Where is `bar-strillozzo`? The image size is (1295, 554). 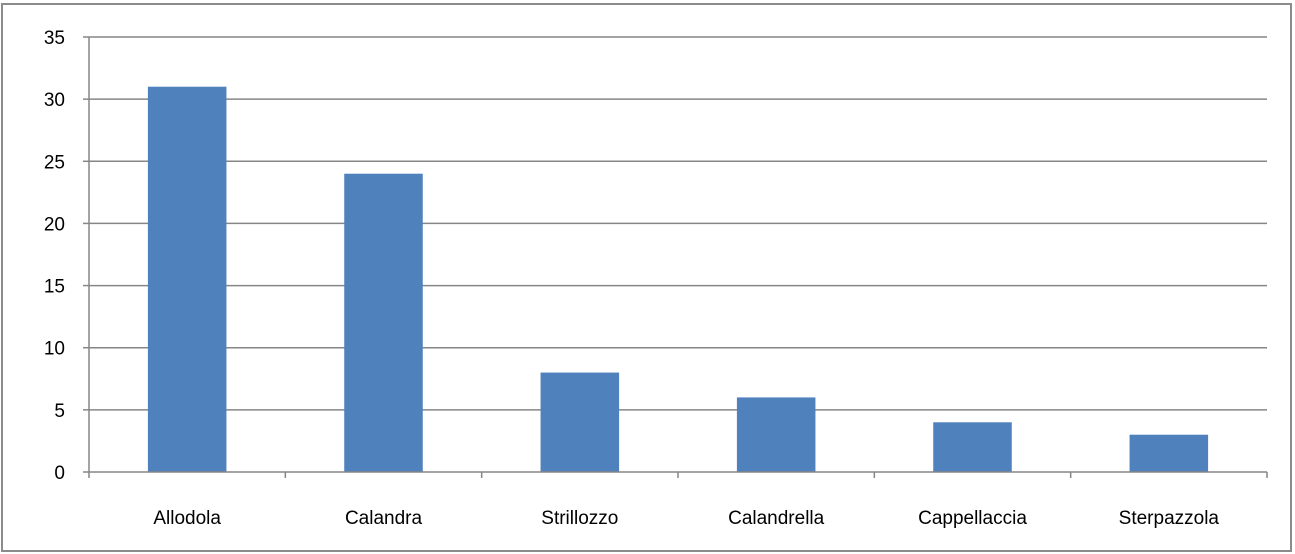
bar-strillozzo is located at coordinates (580, 422).